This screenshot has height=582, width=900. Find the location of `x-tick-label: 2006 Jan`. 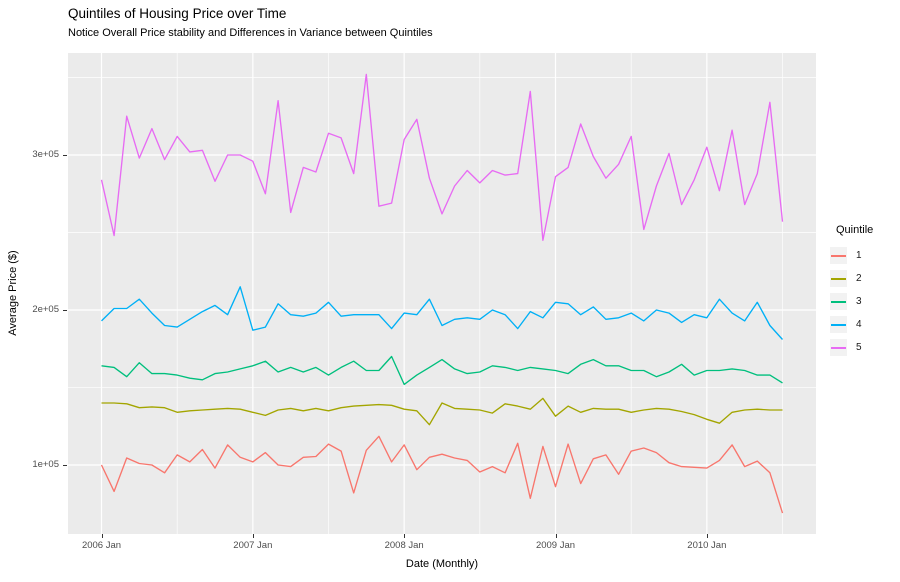

x-tick-label: 2006 Jan is located at coordinates (101, 545).